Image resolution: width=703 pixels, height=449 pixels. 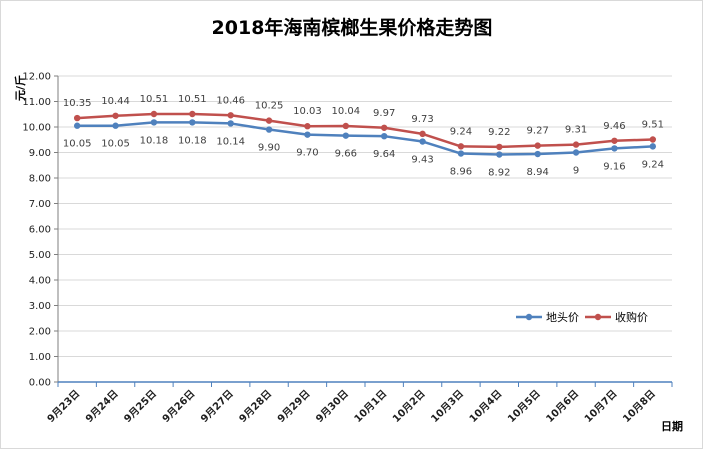 I want to click on chart-title: 2018年海南槟榔生果价格走势图, so click(x=352, y=27).